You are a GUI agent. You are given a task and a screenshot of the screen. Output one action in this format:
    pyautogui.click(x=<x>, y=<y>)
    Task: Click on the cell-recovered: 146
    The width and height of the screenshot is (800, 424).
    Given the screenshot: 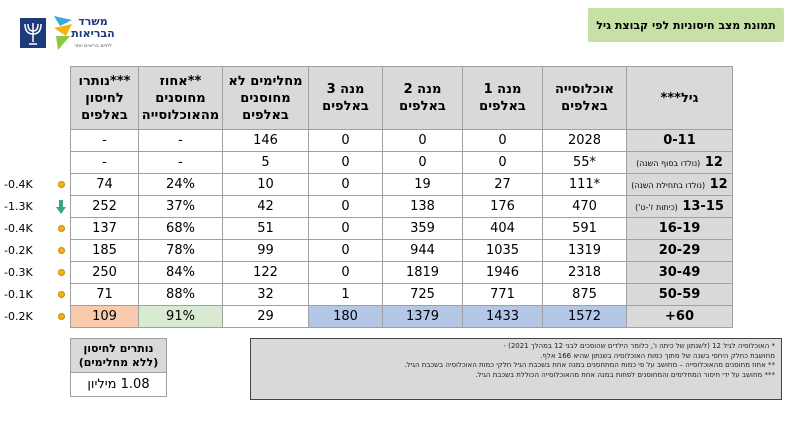 What is the action you would take?
    pyautogui.click(x=265, y=140)
    